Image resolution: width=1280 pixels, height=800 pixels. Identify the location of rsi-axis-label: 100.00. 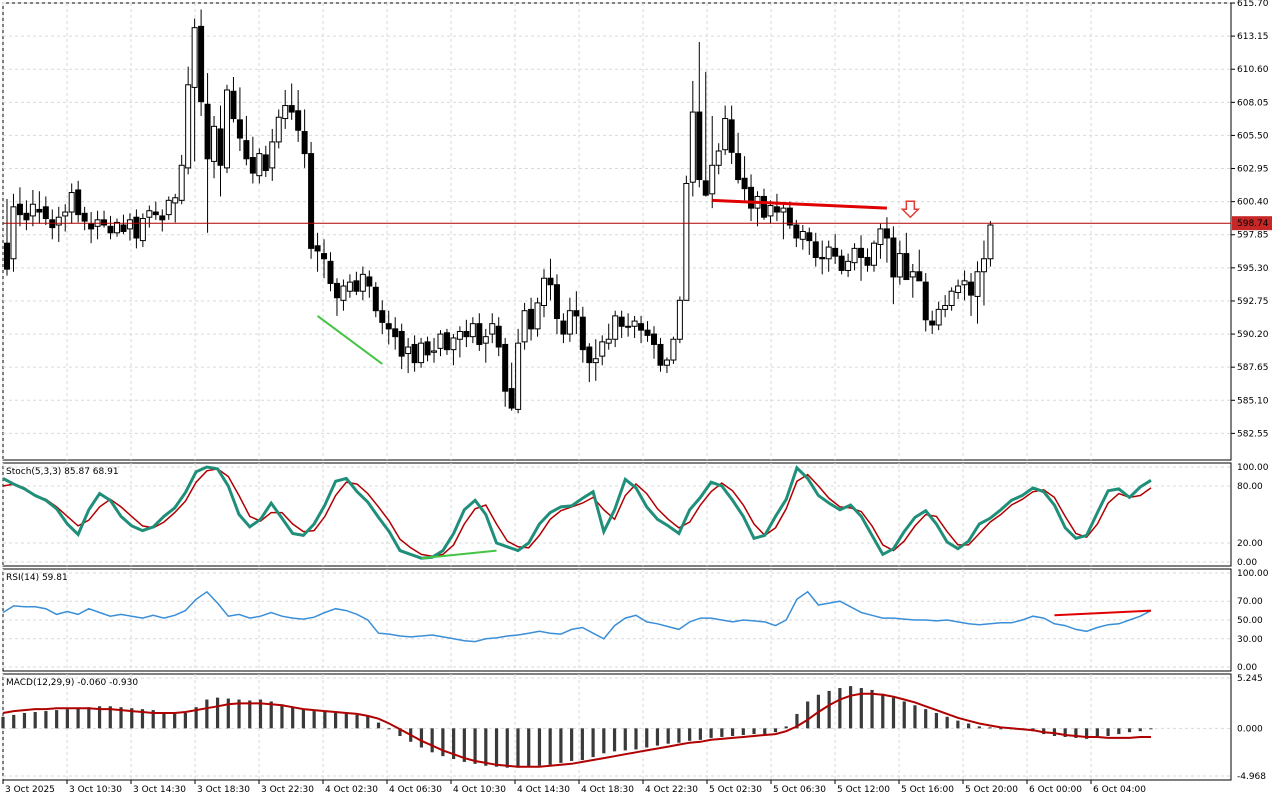
(1253, 574).